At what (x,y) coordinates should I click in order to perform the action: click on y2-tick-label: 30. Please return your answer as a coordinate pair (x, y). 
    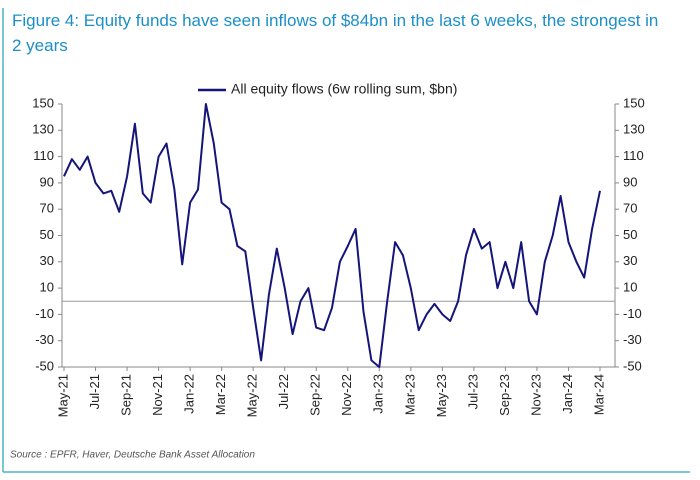
    Looking at the image, I should click on (630, 260).